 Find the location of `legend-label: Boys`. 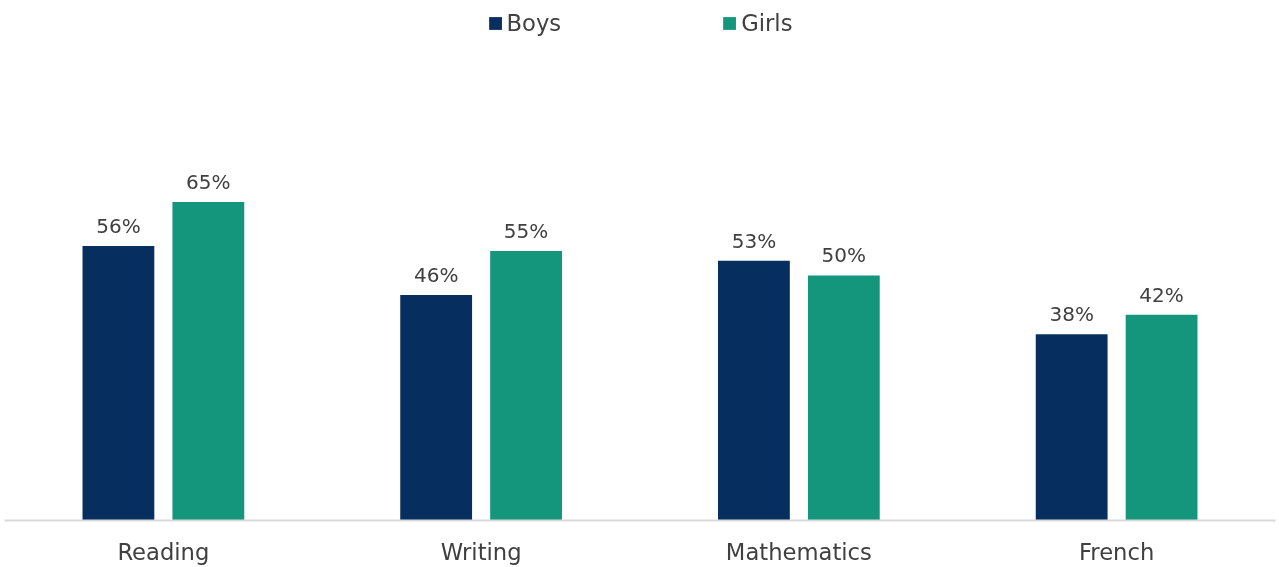

legend-label: Boys is located at coordinates (534, 23).